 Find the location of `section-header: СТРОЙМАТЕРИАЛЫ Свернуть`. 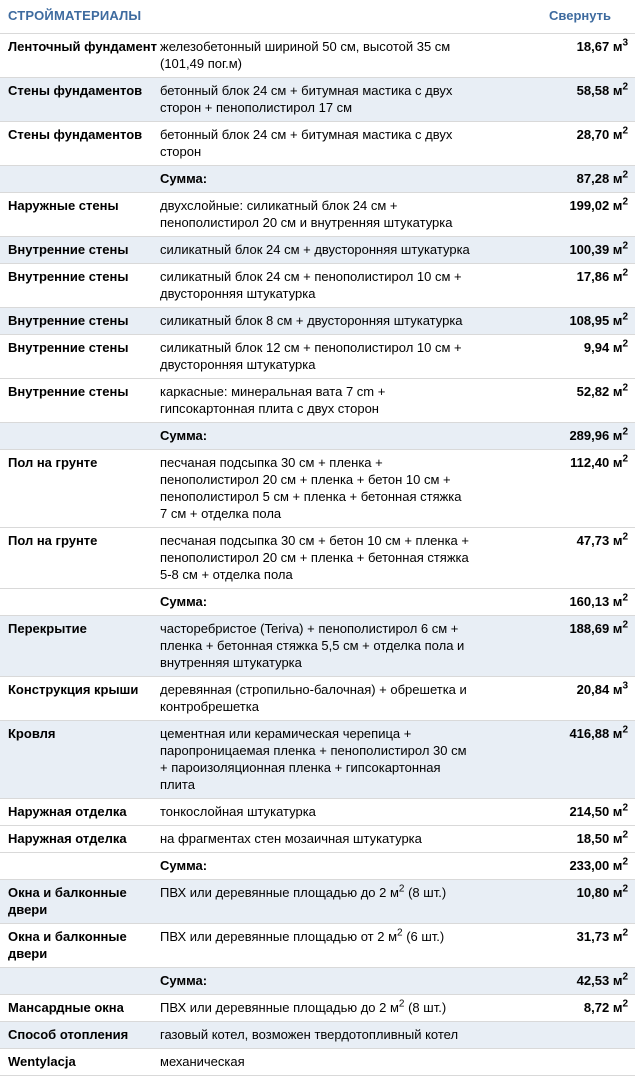

section-header: СТРОЙМАТЕРИАЛЫ Свернуть is located at coordinates (317, 16).